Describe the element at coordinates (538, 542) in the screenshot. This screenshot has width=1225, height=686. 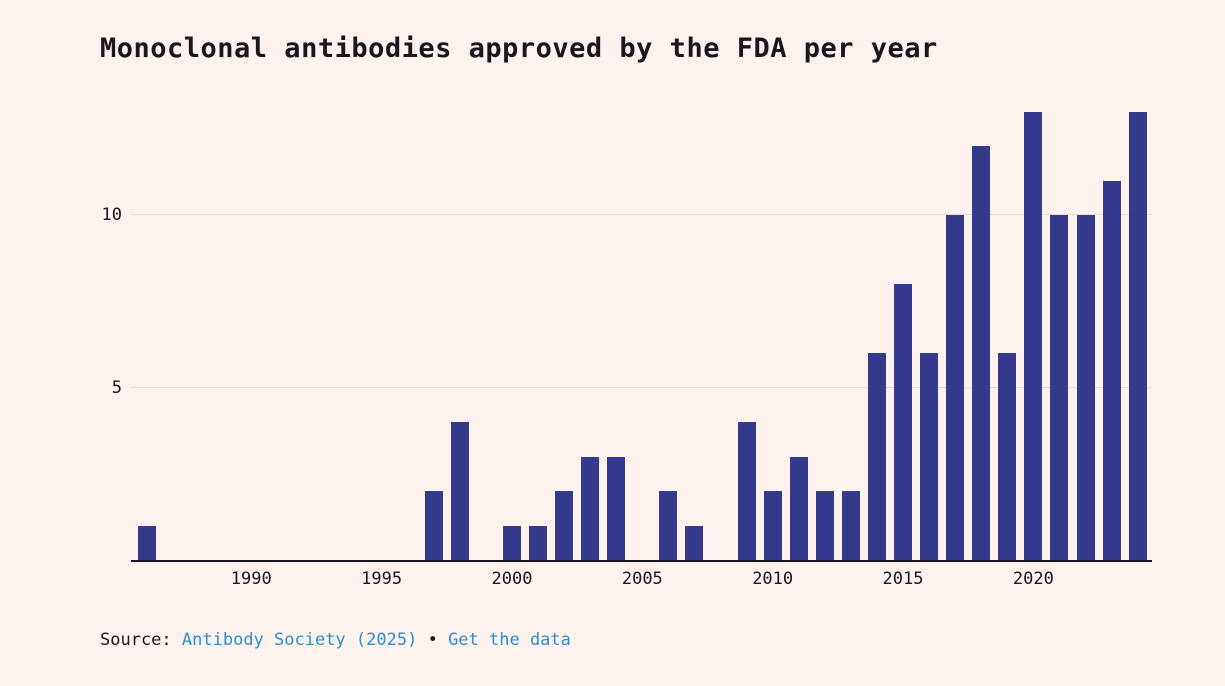
I see `bar-2001` at that location.